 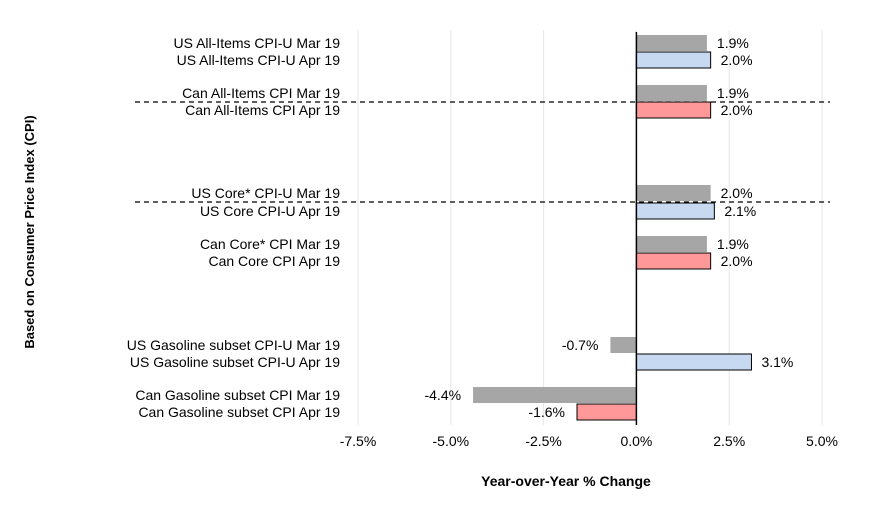 What do you see at coordinates (235, 362) in the screenshot?
I see `category-label: US Gasoline subset CPI-U Apr 19` at bounding box center [235, 362].